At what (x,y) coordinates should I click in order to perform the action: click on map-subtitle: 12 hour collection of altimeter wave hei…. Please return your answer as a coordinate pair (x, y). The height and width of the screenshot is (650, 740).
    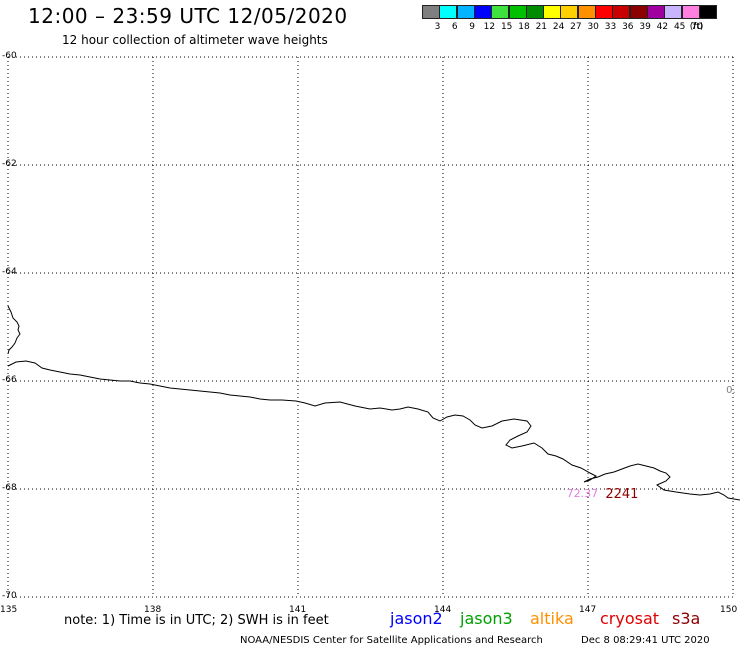
    Looking at the image, I should click on (195, 40).